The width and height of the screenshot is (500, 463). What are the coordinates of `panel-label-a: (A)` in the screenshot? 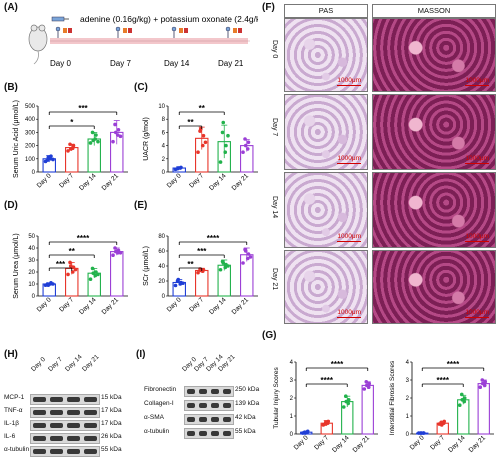 It's located at (11, 7).